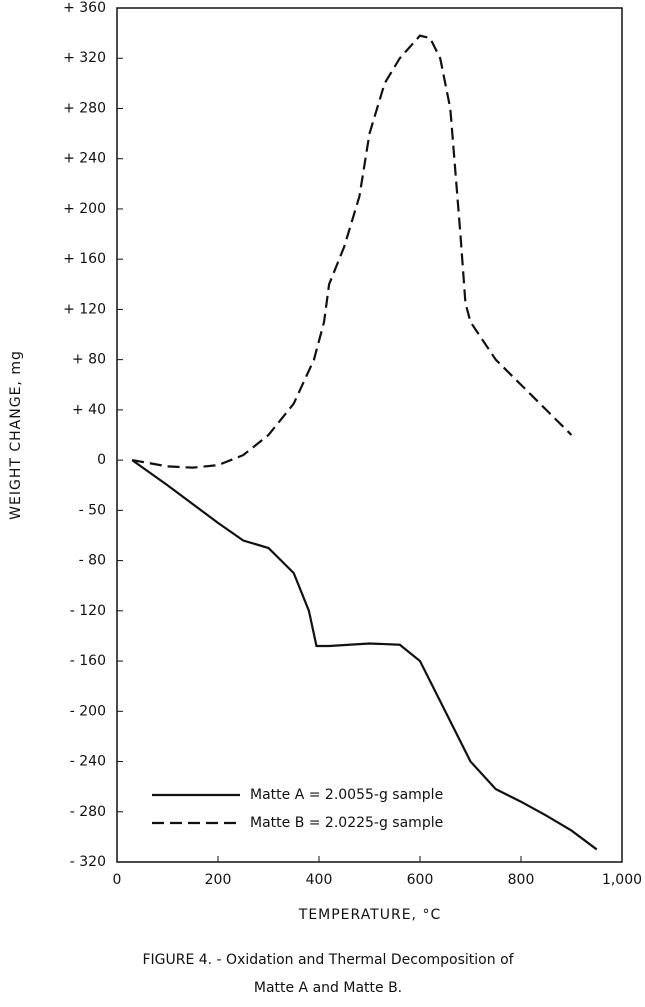  Describe the element at coordinates (88, 762) in the screenshot. I see `y-tick-label: - 240` at that location.